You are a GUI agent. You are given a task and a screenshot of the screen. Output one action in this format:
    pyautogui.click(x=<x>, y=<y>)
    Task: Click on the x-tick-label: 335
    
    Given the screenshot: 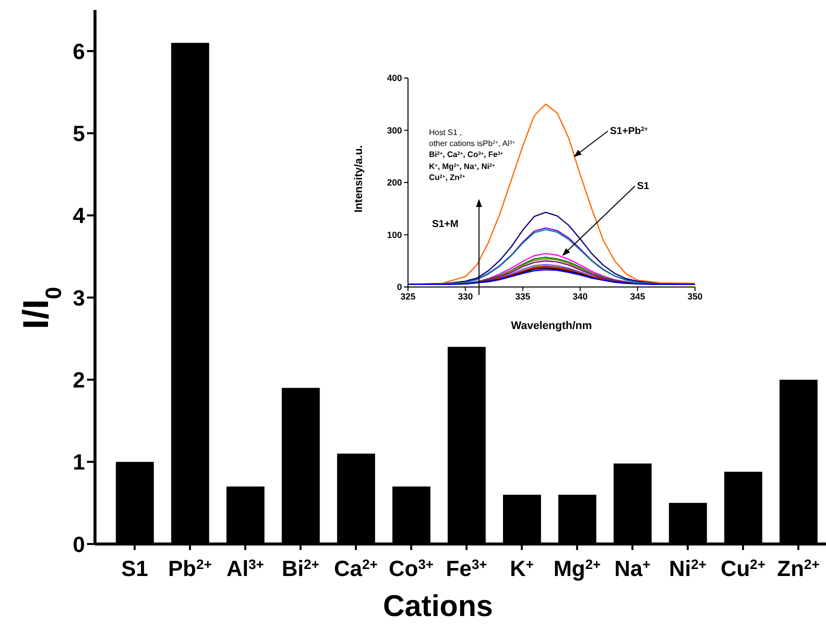 What is the action you would take?
    pyautogui.click(x=522, y=296)
    